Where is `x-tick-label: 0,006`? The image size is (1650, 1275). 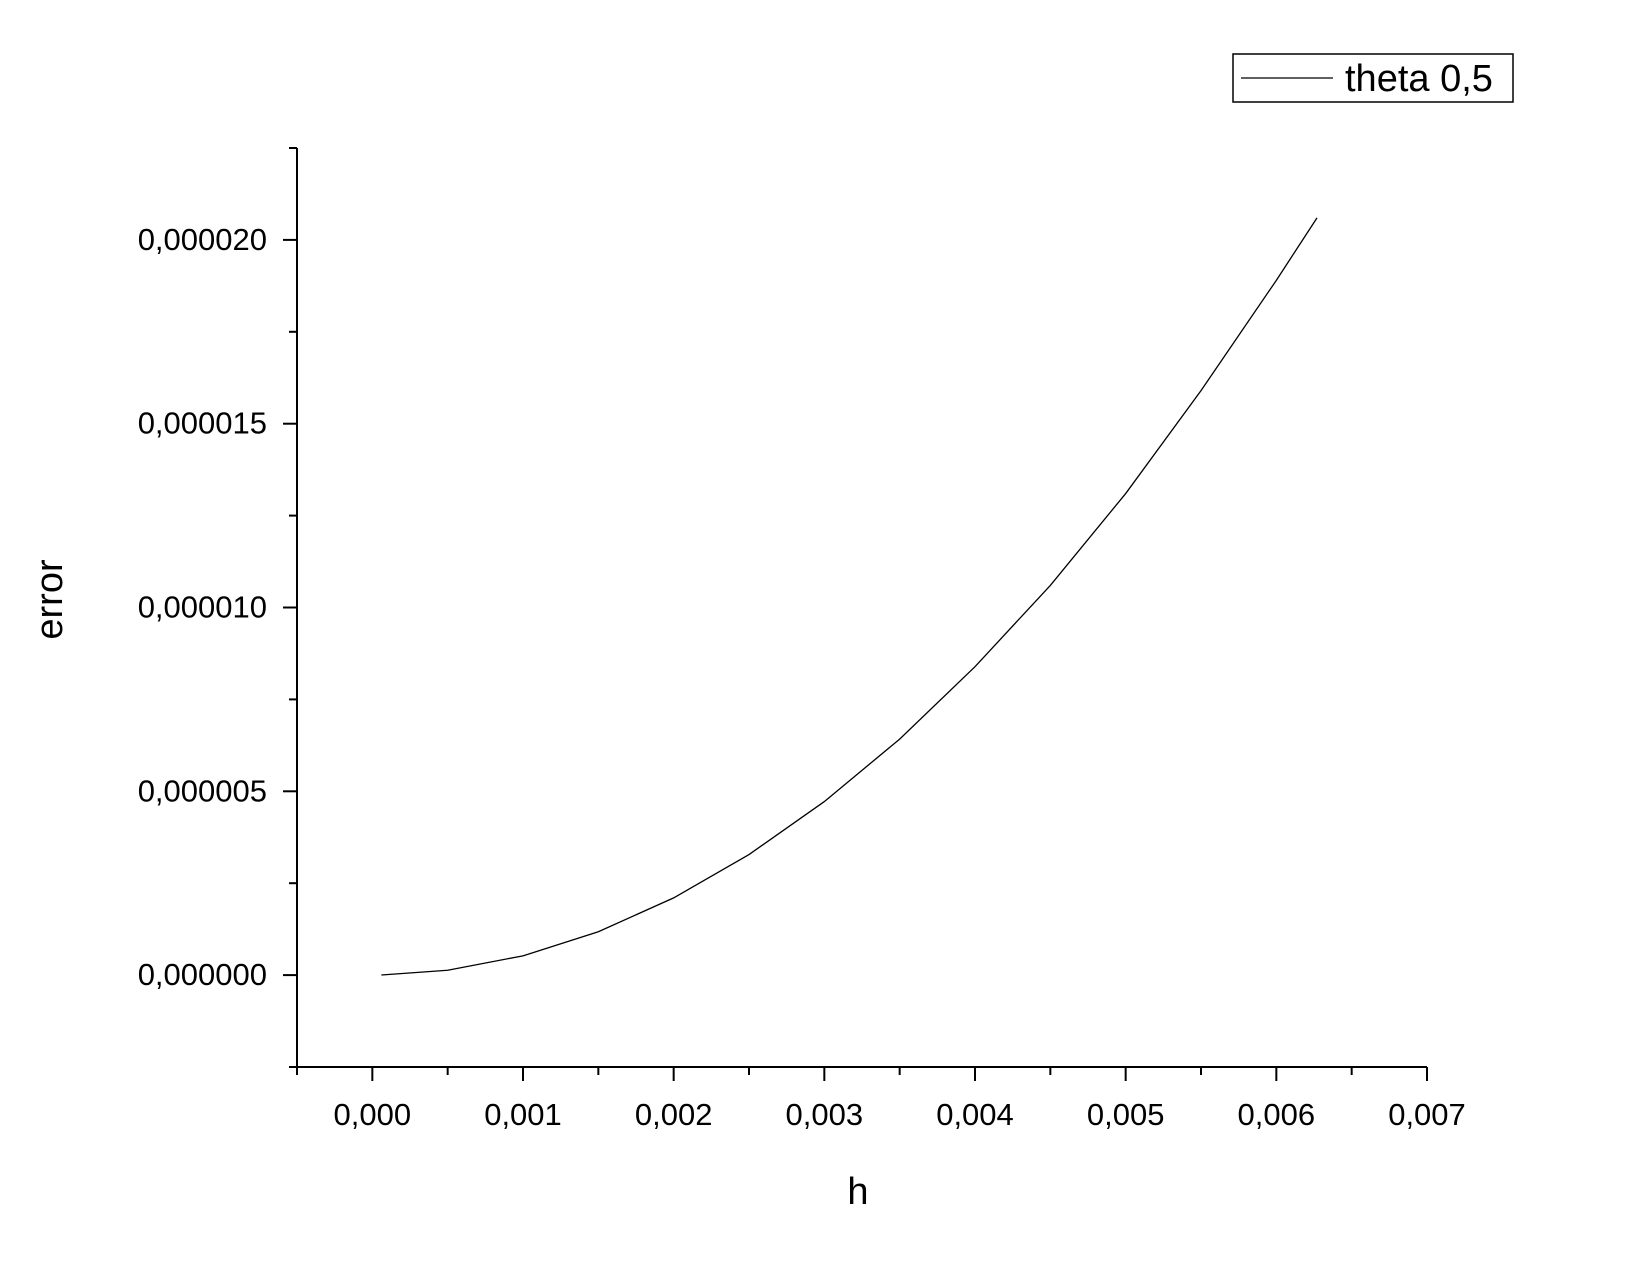
x-tick-label: 0,006 is located at coordinates (1277, 1114).